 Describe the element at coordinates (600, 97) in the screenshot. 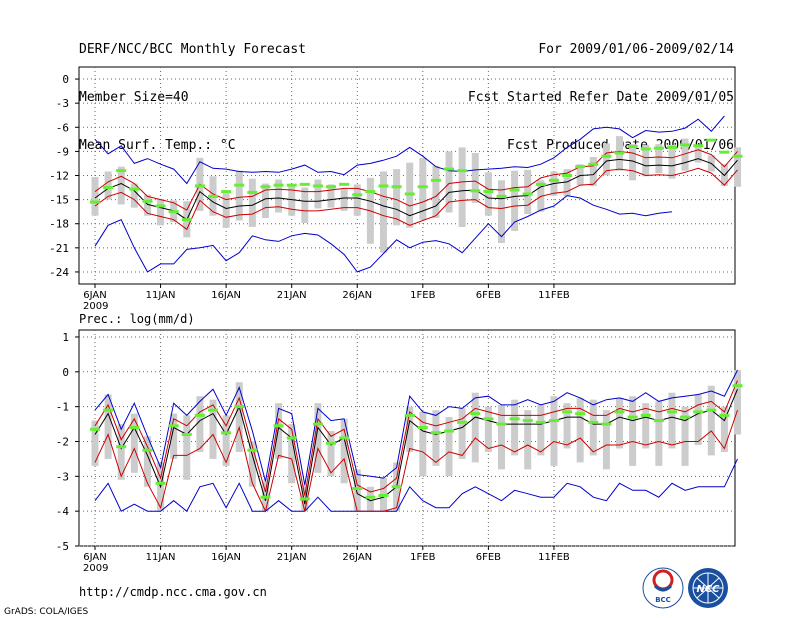

I see `started-refer-date: Fcst Started Refer Date 2009/01/05` at that location.